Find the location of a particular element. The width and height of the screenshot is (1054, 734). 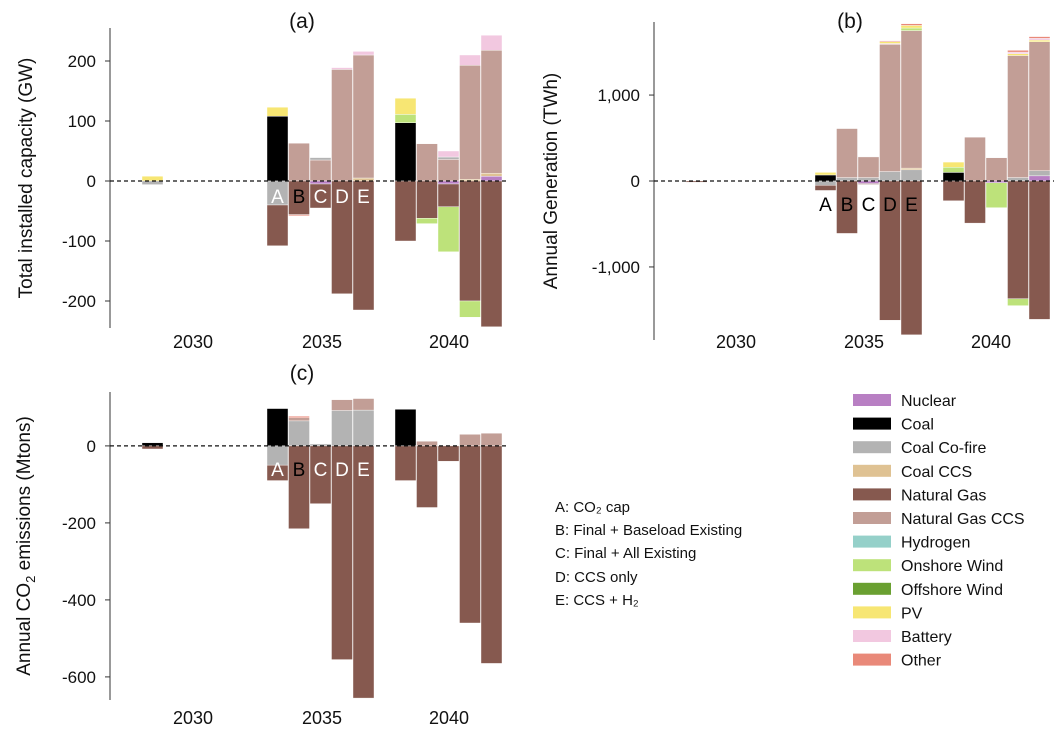

legend-label: Nuclear is located at coordinates (929, 401).